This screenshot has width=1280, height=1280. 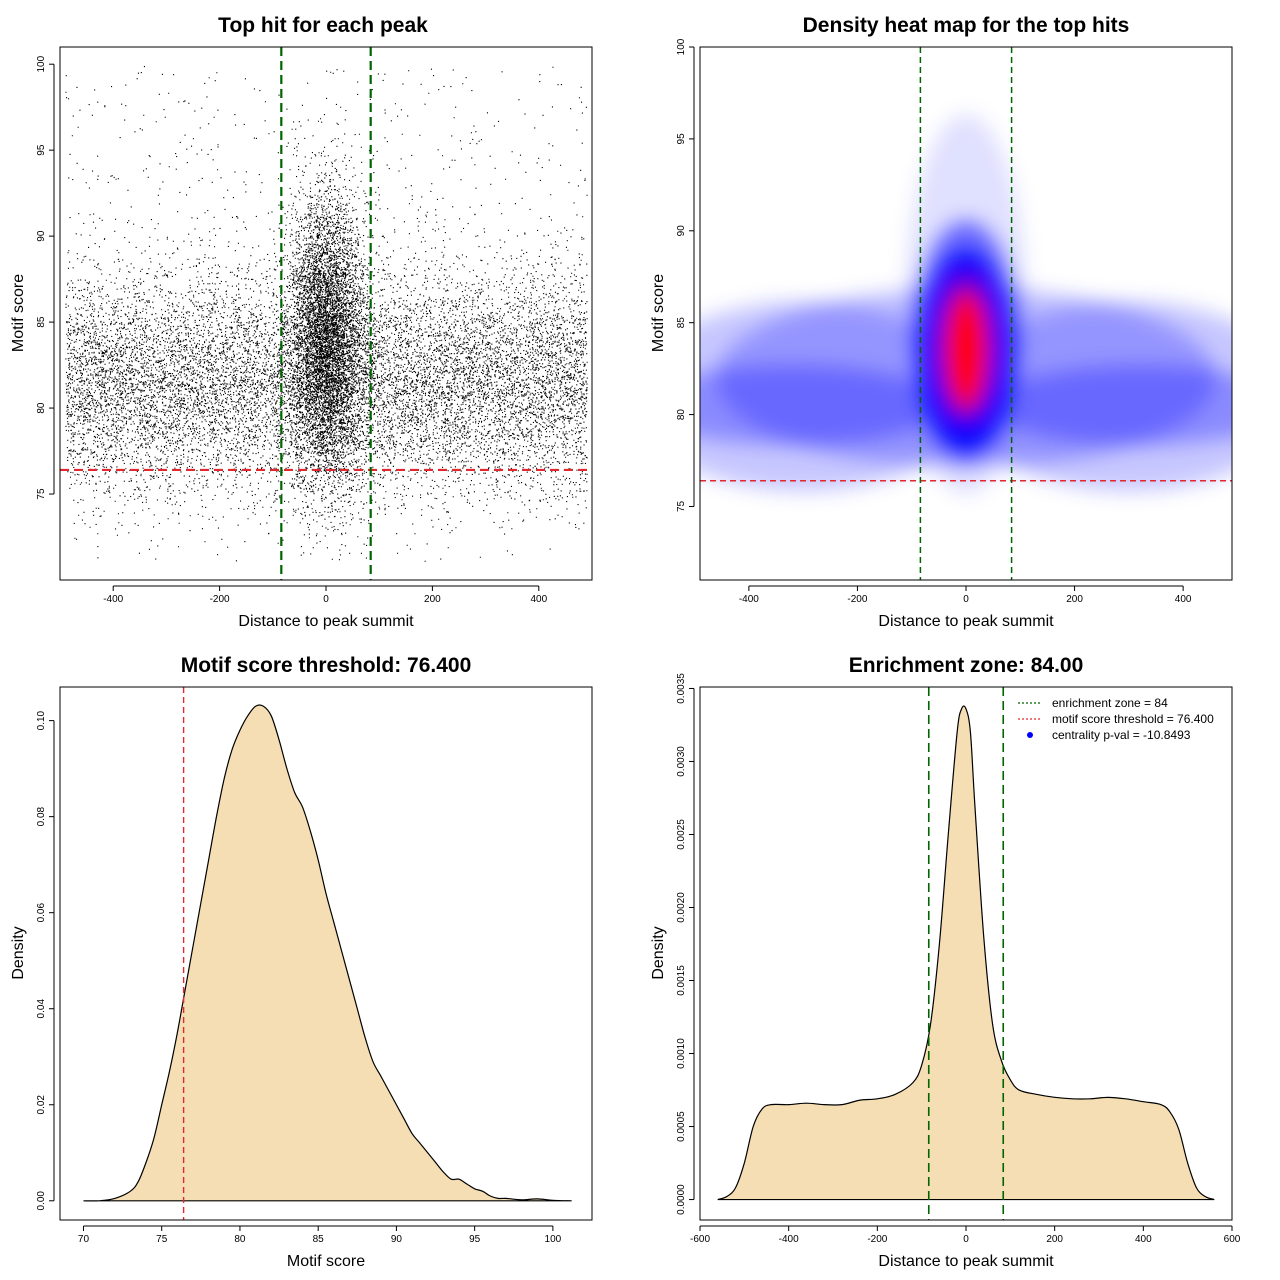 I want to click on x-tick-label: 85, so click(x=319, y=1239).